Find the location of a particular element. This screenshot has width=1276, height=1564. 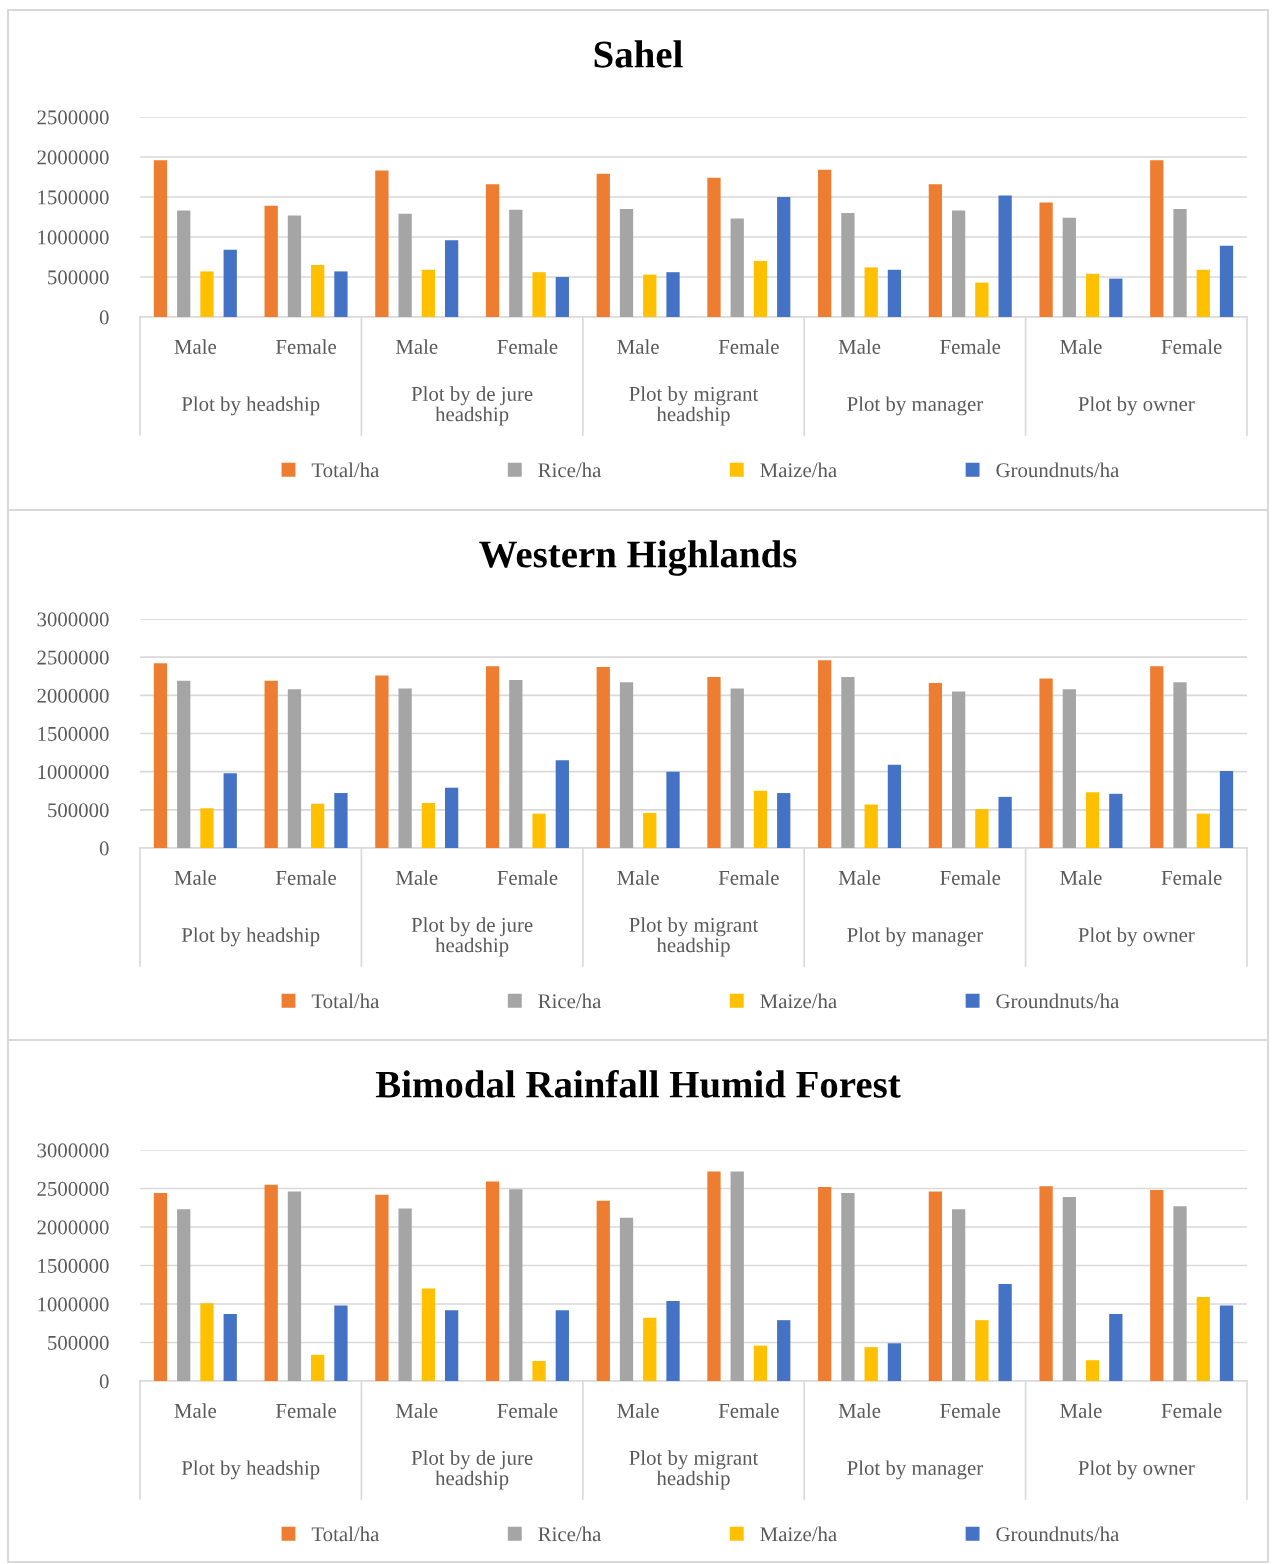

y-tick-label: 2000000 is located at coordinates (73, 695).